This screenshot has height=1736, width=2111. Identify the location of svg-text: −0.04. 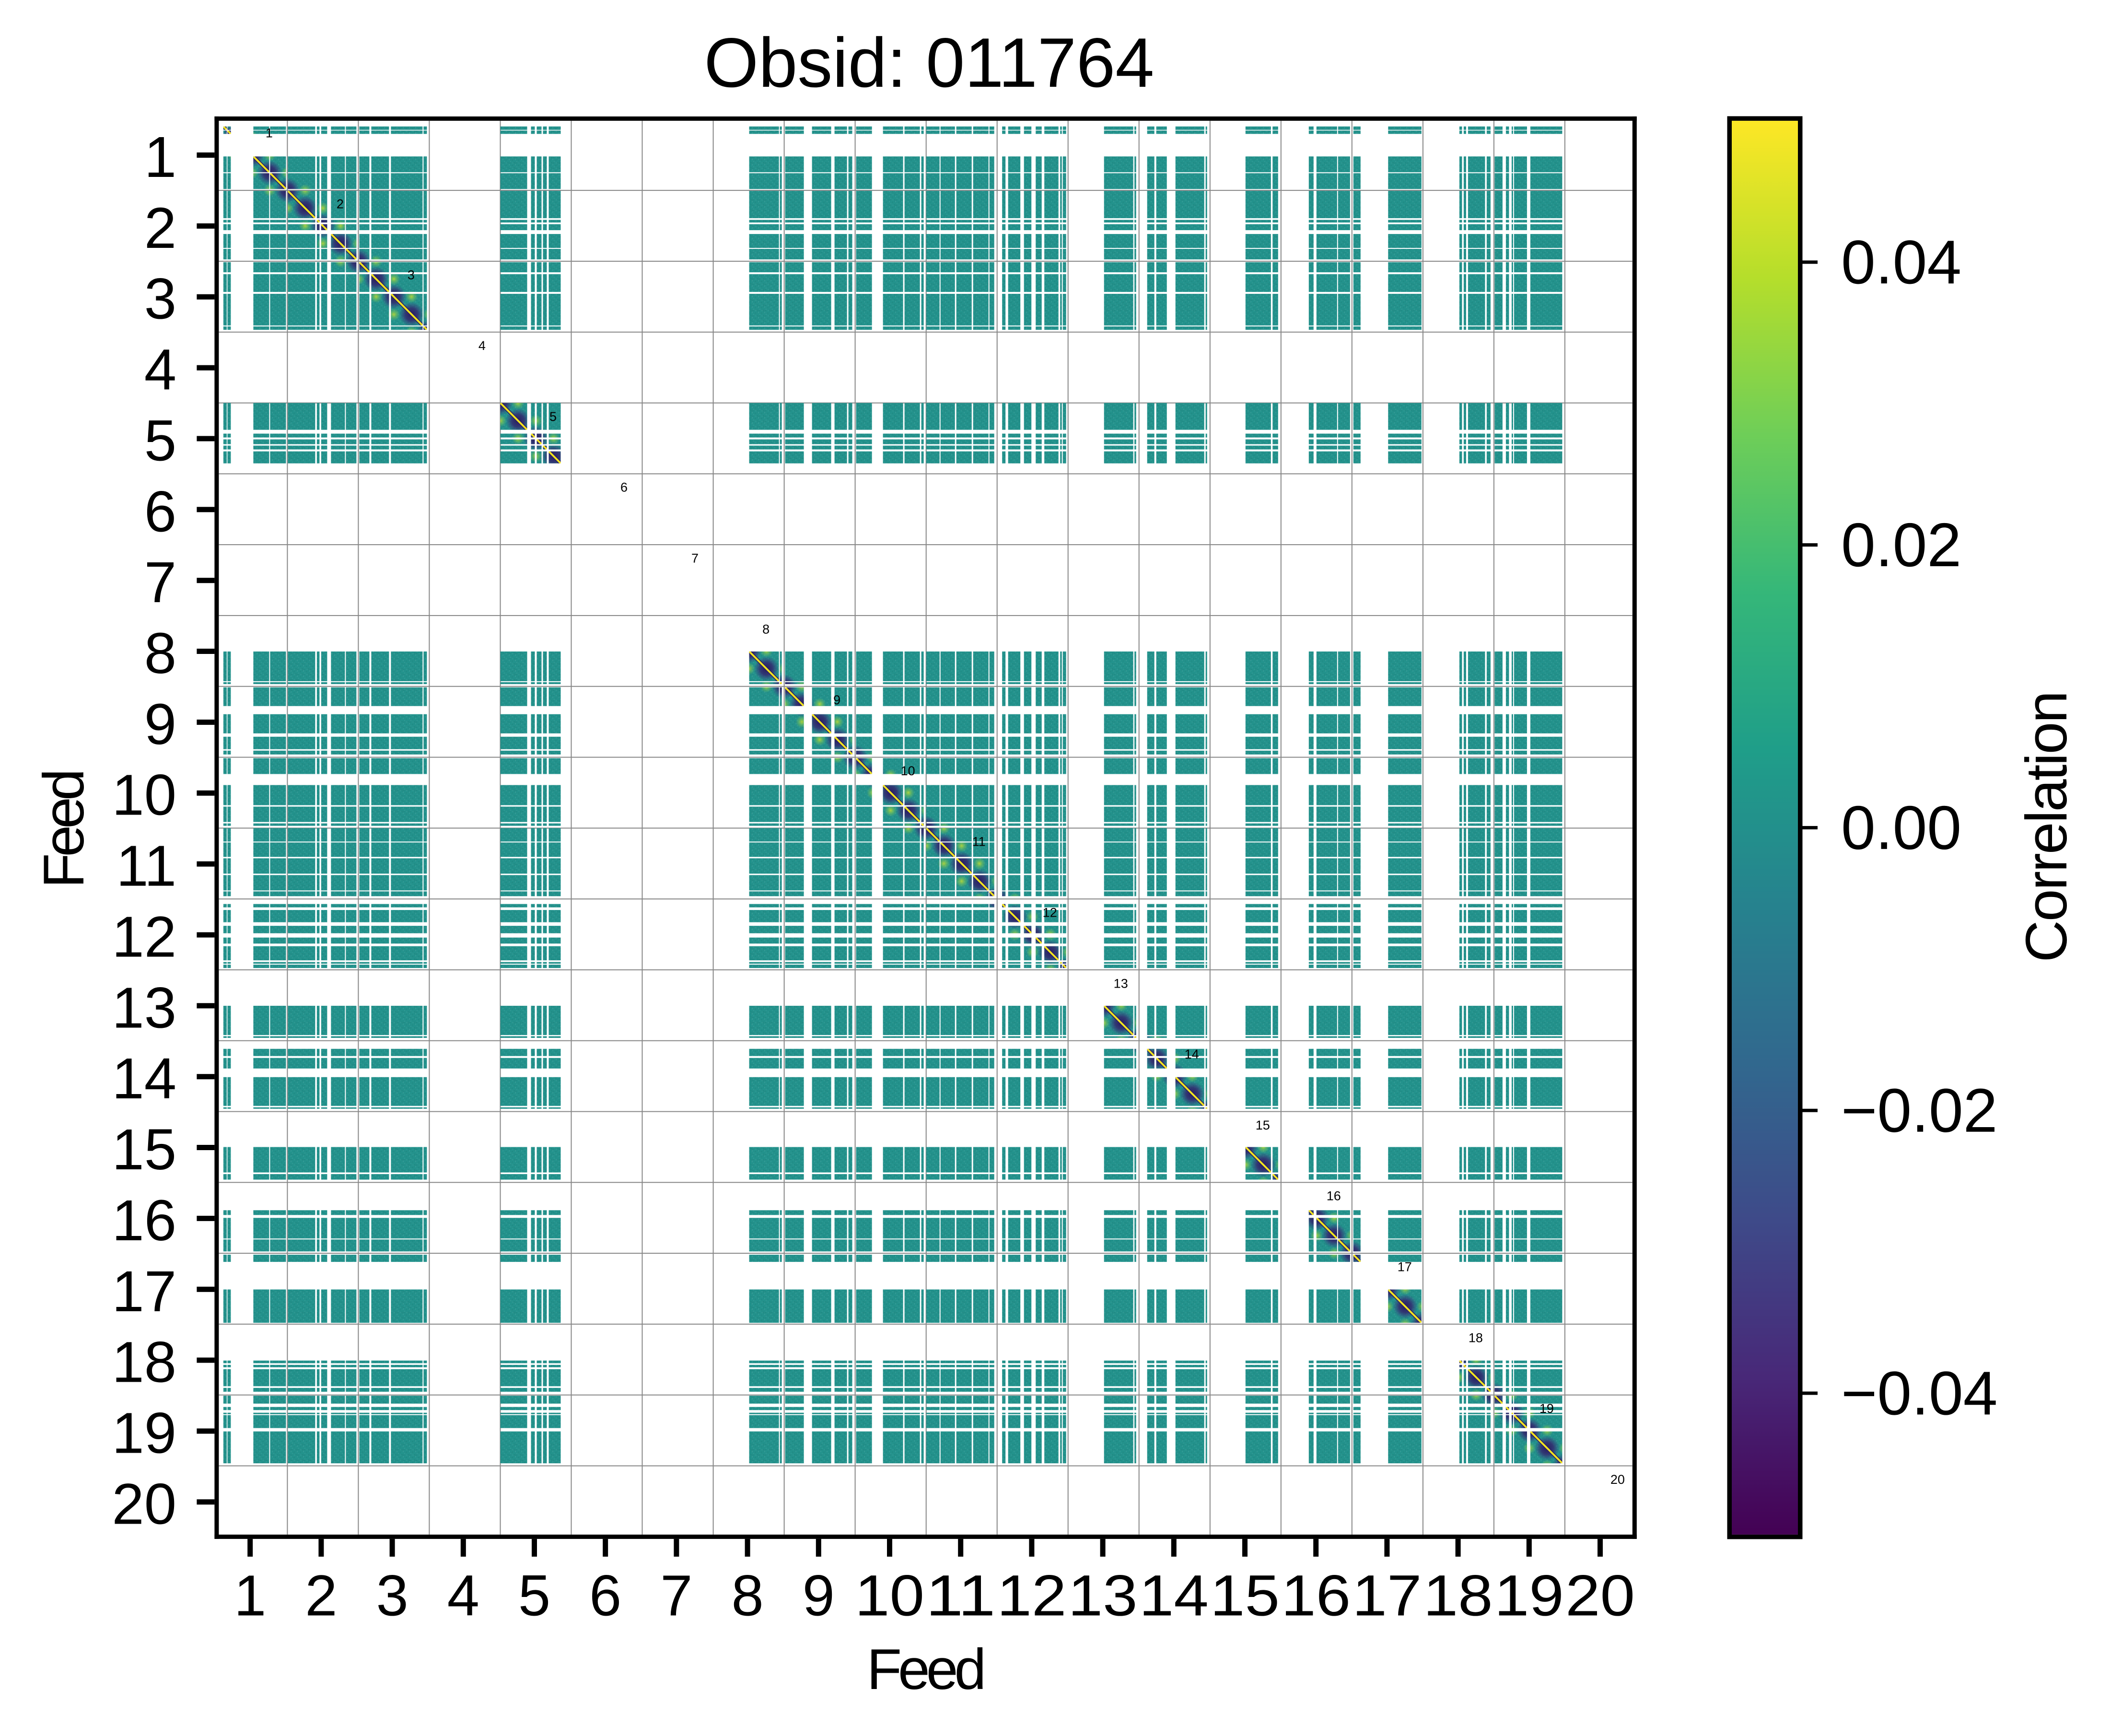
(1919, 1393).